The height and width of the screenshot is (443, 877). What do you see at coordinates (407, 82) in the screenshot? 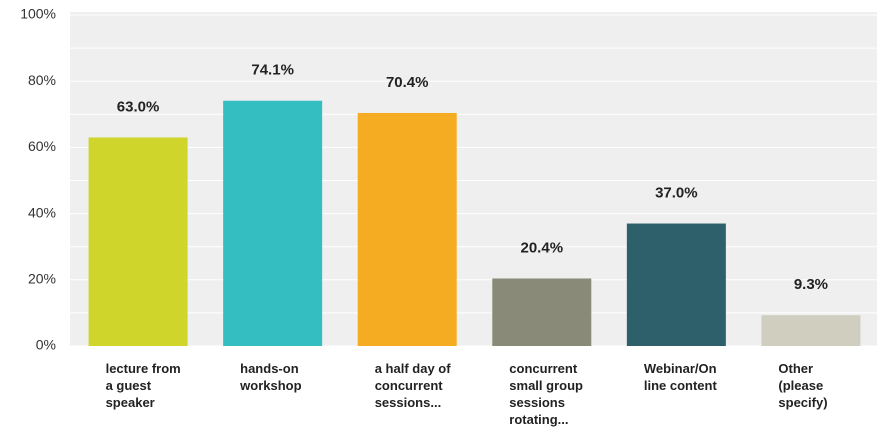
I see `value-label: 70.4%` at bounding box center [407, 82].